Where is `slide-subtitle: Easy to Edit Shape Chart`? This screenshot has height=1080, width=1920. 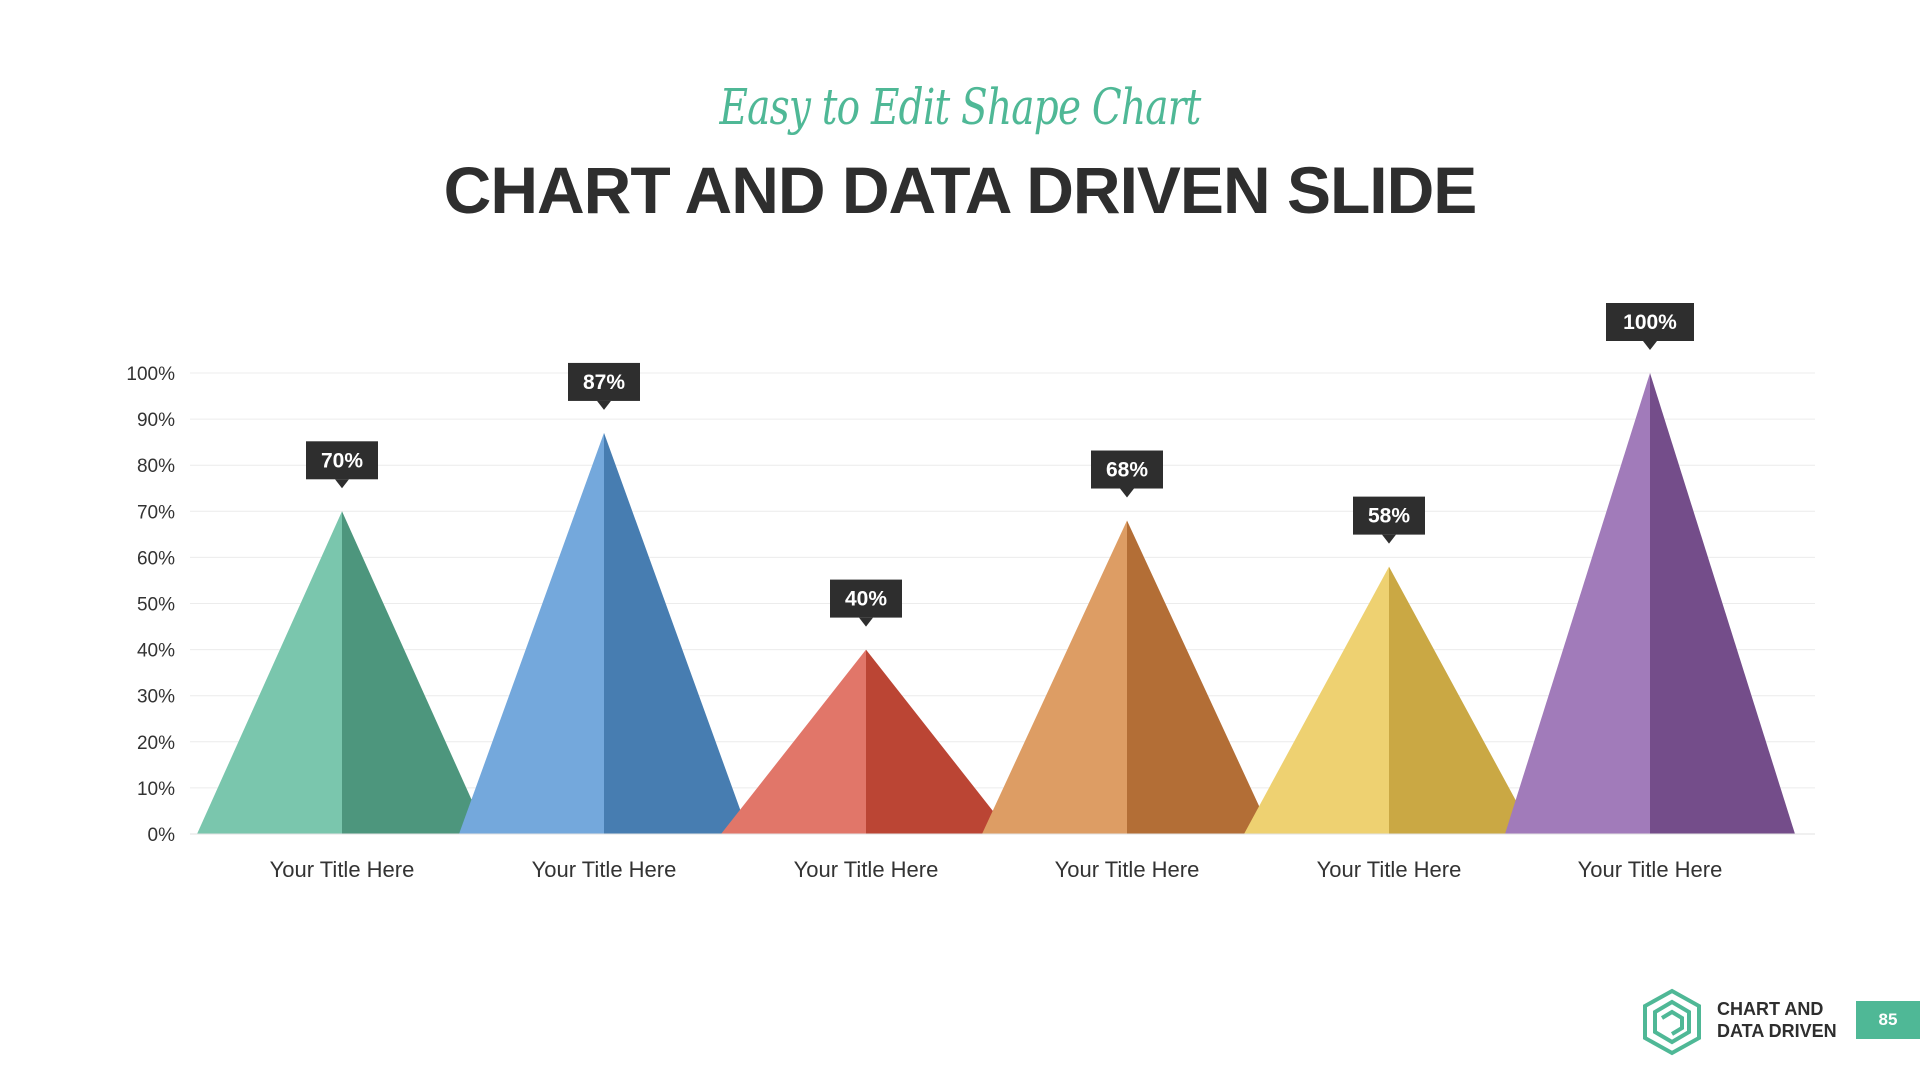 slide-subtitle: Easy to Edit Shape Chart is located at coordinates (960, 107).